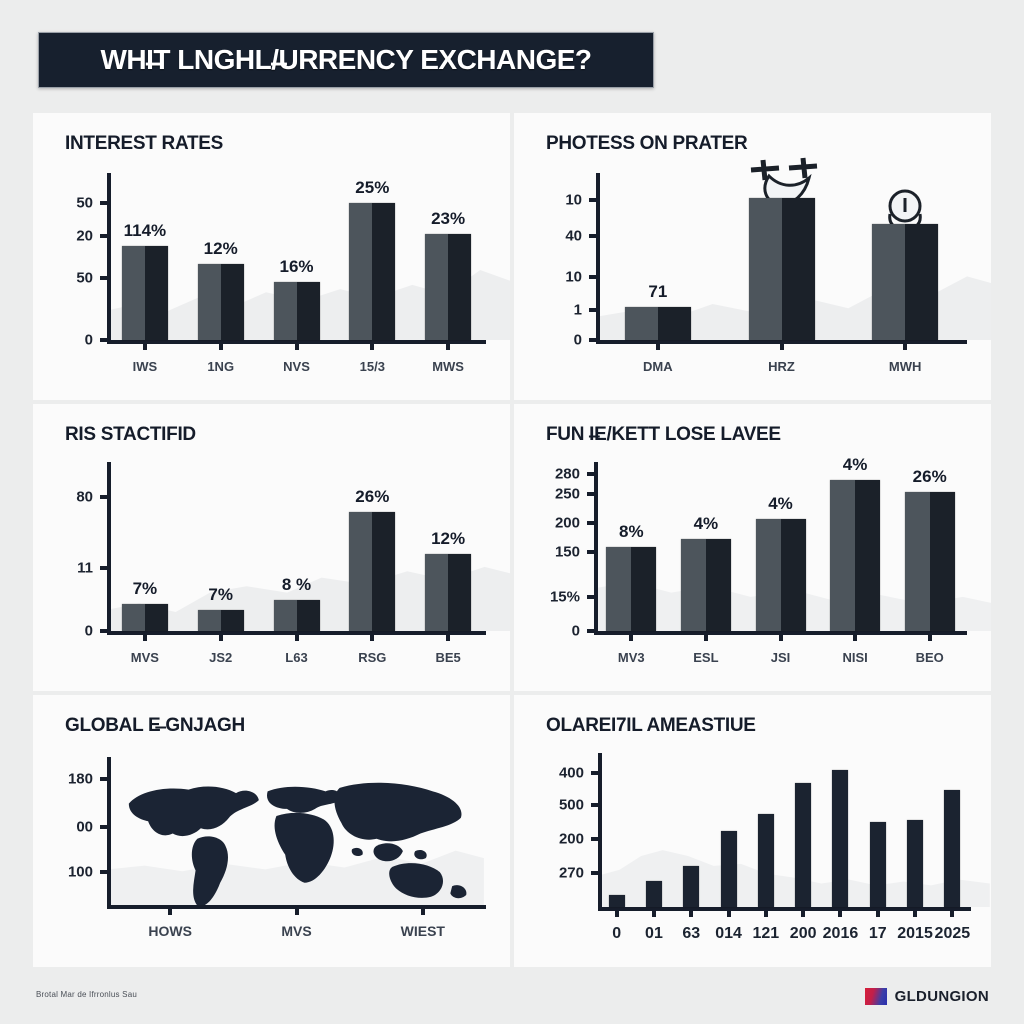 This screenshot has height=1024, width=1024. What do you see at coordinates (564, 597) in the screenshot?
I see `y-axis-tick-label: 15%` at bounding box center [564, 597].